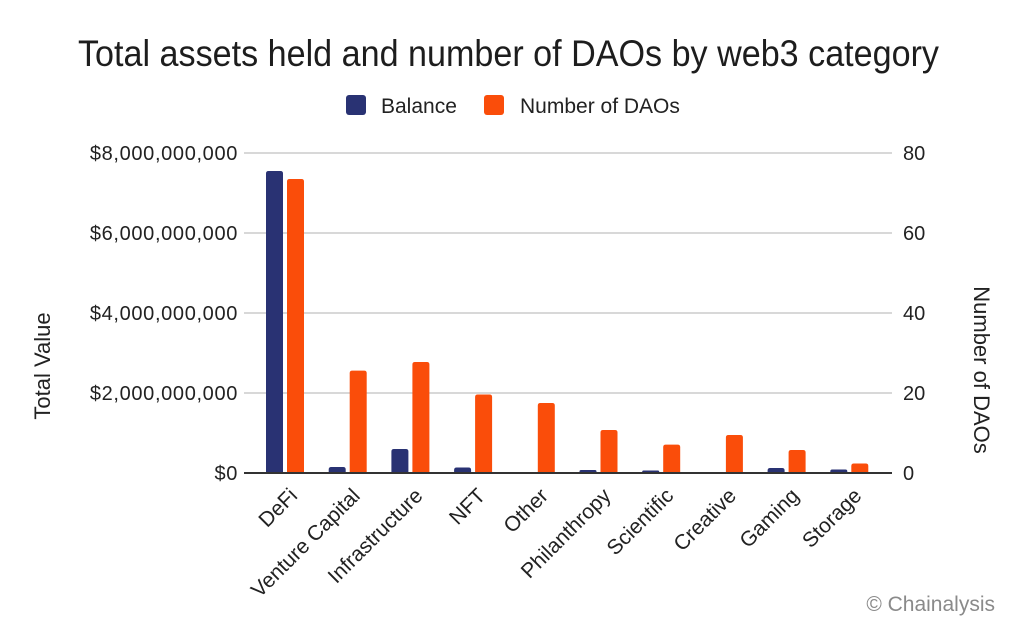  What do you see at coordinates (226, 474) in the screenshot?
I see `svg-text: $0` at bounding box center [226, 474].